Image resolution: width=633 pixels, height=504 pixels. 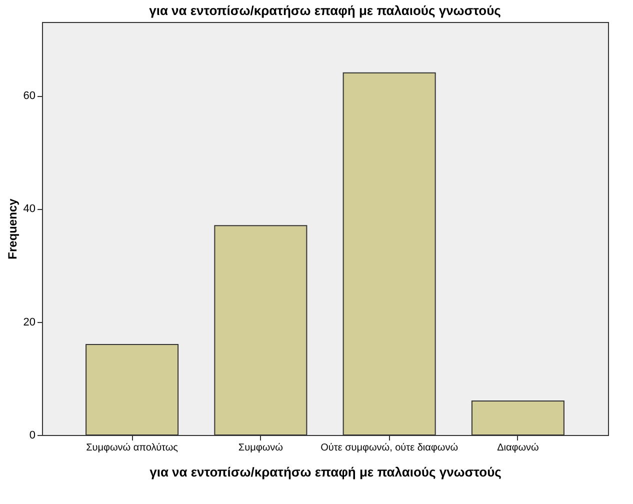 What do you see at coordinates (32, 436) in the screenshot?
I see `y-tick-label: 0` at bounding box center [32, 436].